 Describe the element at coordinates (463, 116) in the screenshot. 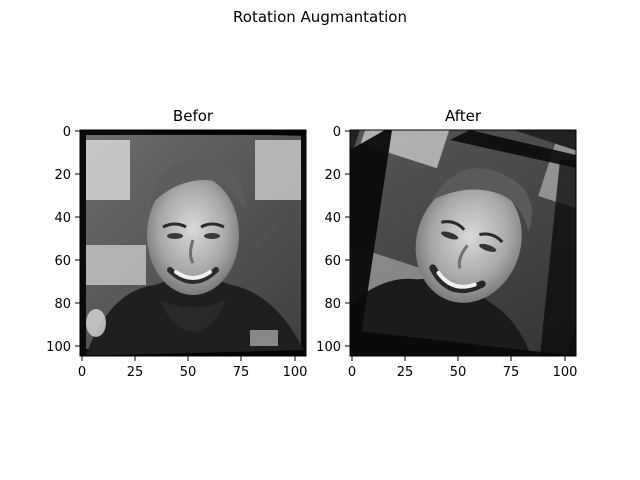

I see `panel-title: After` at that location.